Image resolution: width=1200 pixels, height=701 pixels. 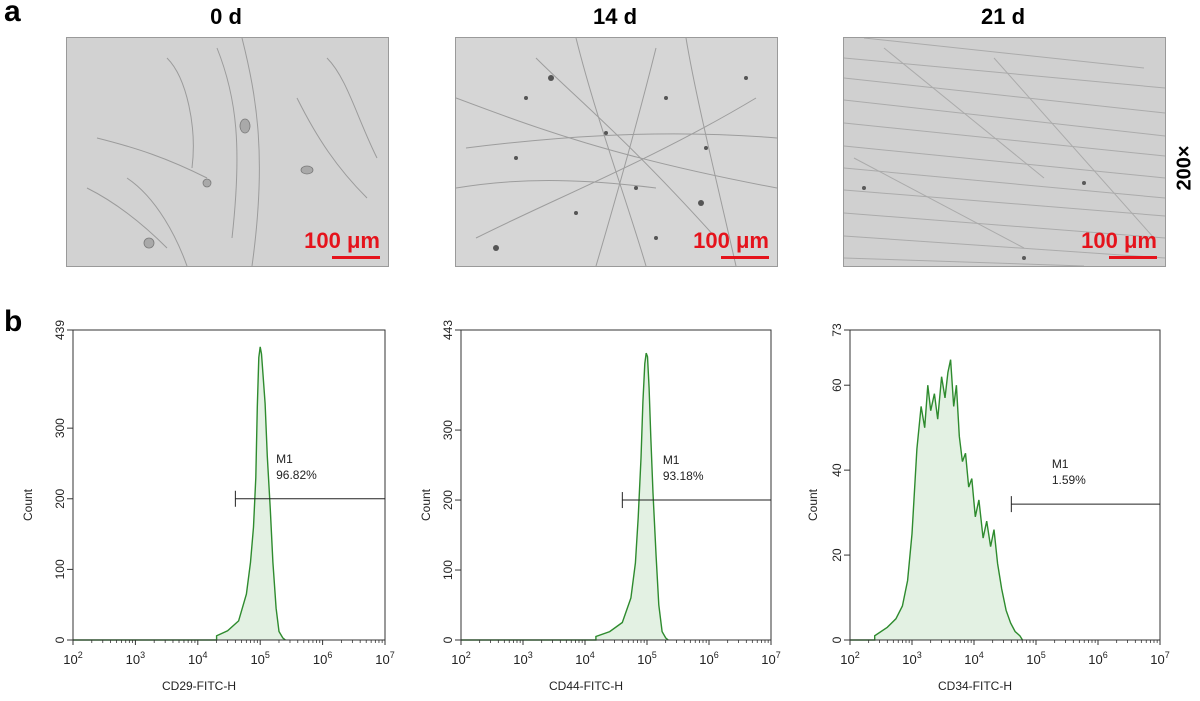 I want to click on x-axis-label: CD34-FITC-H, so click(x=975, y=686).